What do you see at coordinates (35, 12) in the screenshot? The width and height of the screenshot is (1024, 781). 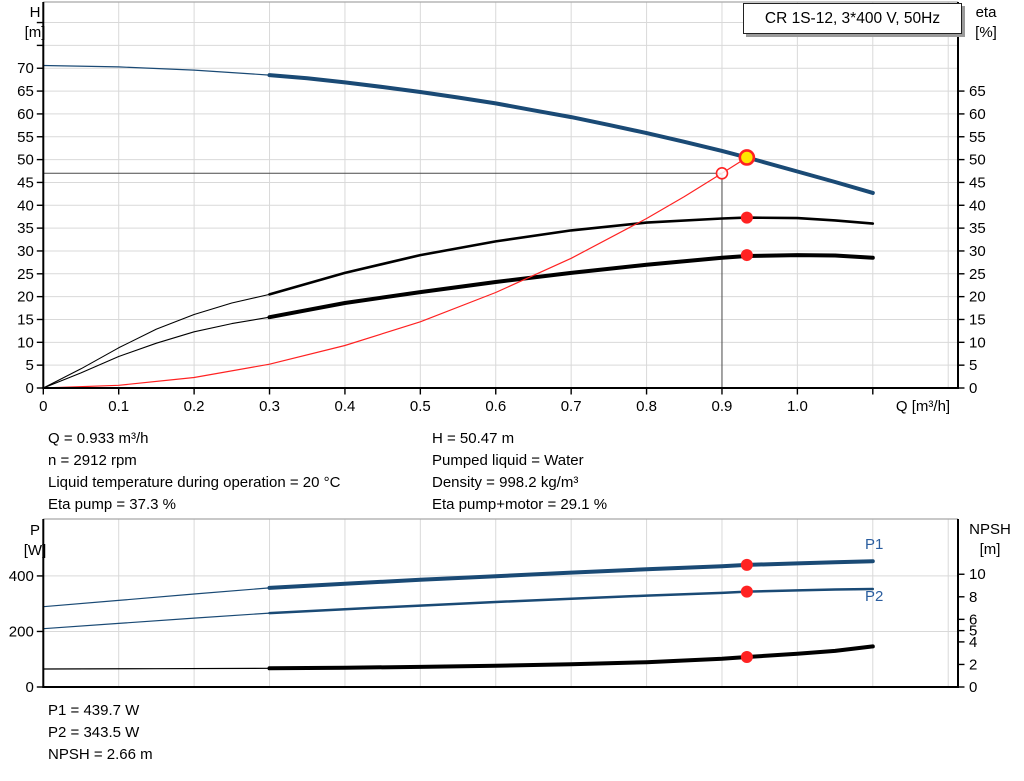 I see `h-axis-title-line1: H` at bounding box center [35, 12].